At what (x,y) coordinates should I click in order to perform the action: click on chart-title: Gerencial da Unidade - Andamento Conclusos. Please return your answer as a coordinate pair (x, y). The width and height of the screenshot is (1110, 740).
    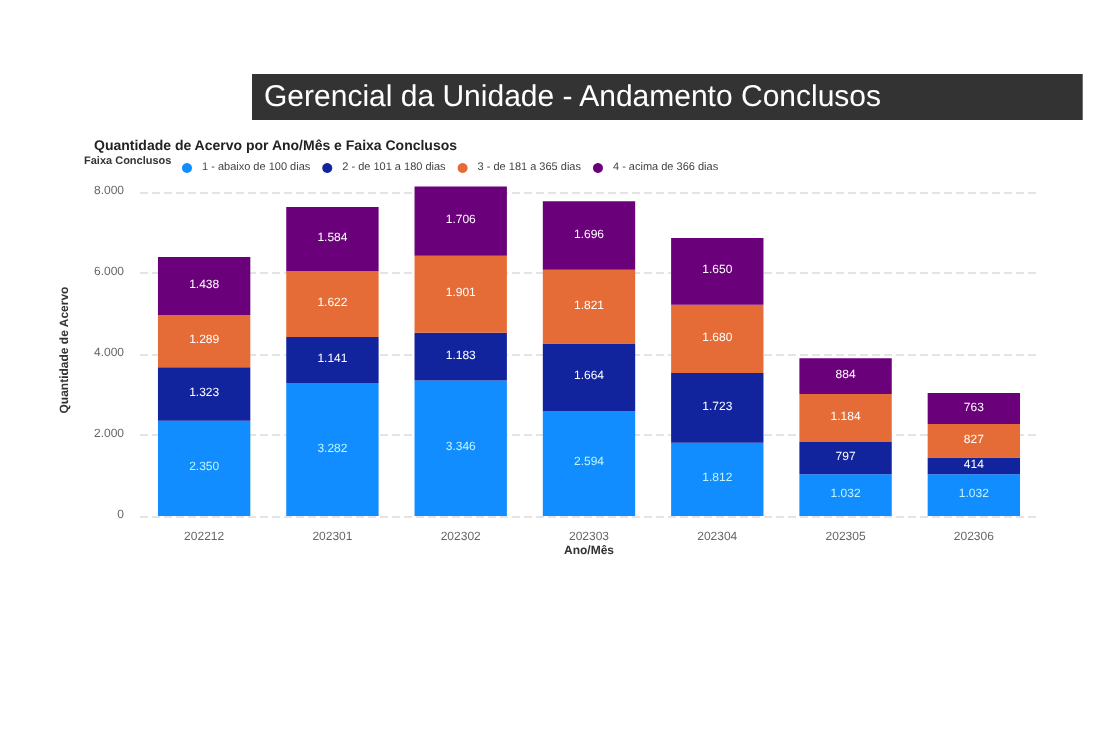
    Looking at the image, I should click on (573, 97).